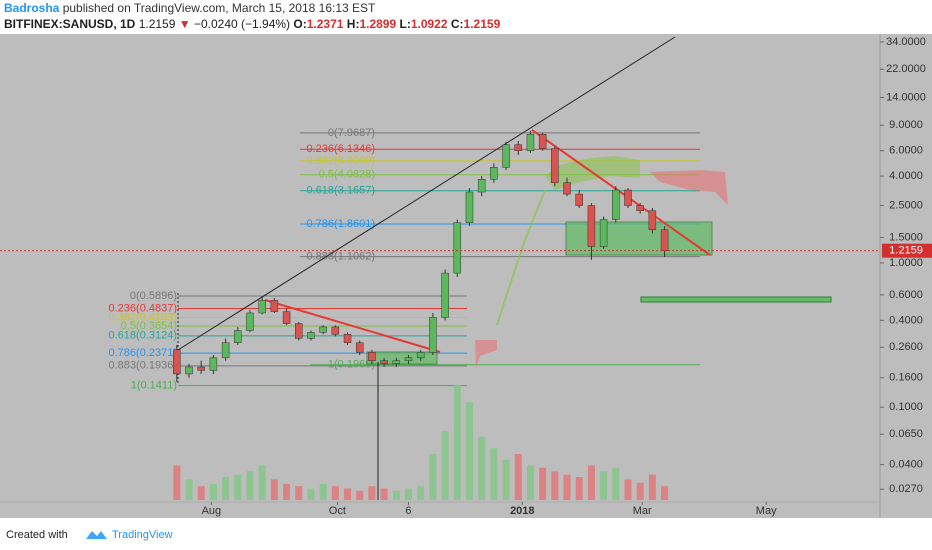  I want to click on arrow: ▼, so click(185, 24).